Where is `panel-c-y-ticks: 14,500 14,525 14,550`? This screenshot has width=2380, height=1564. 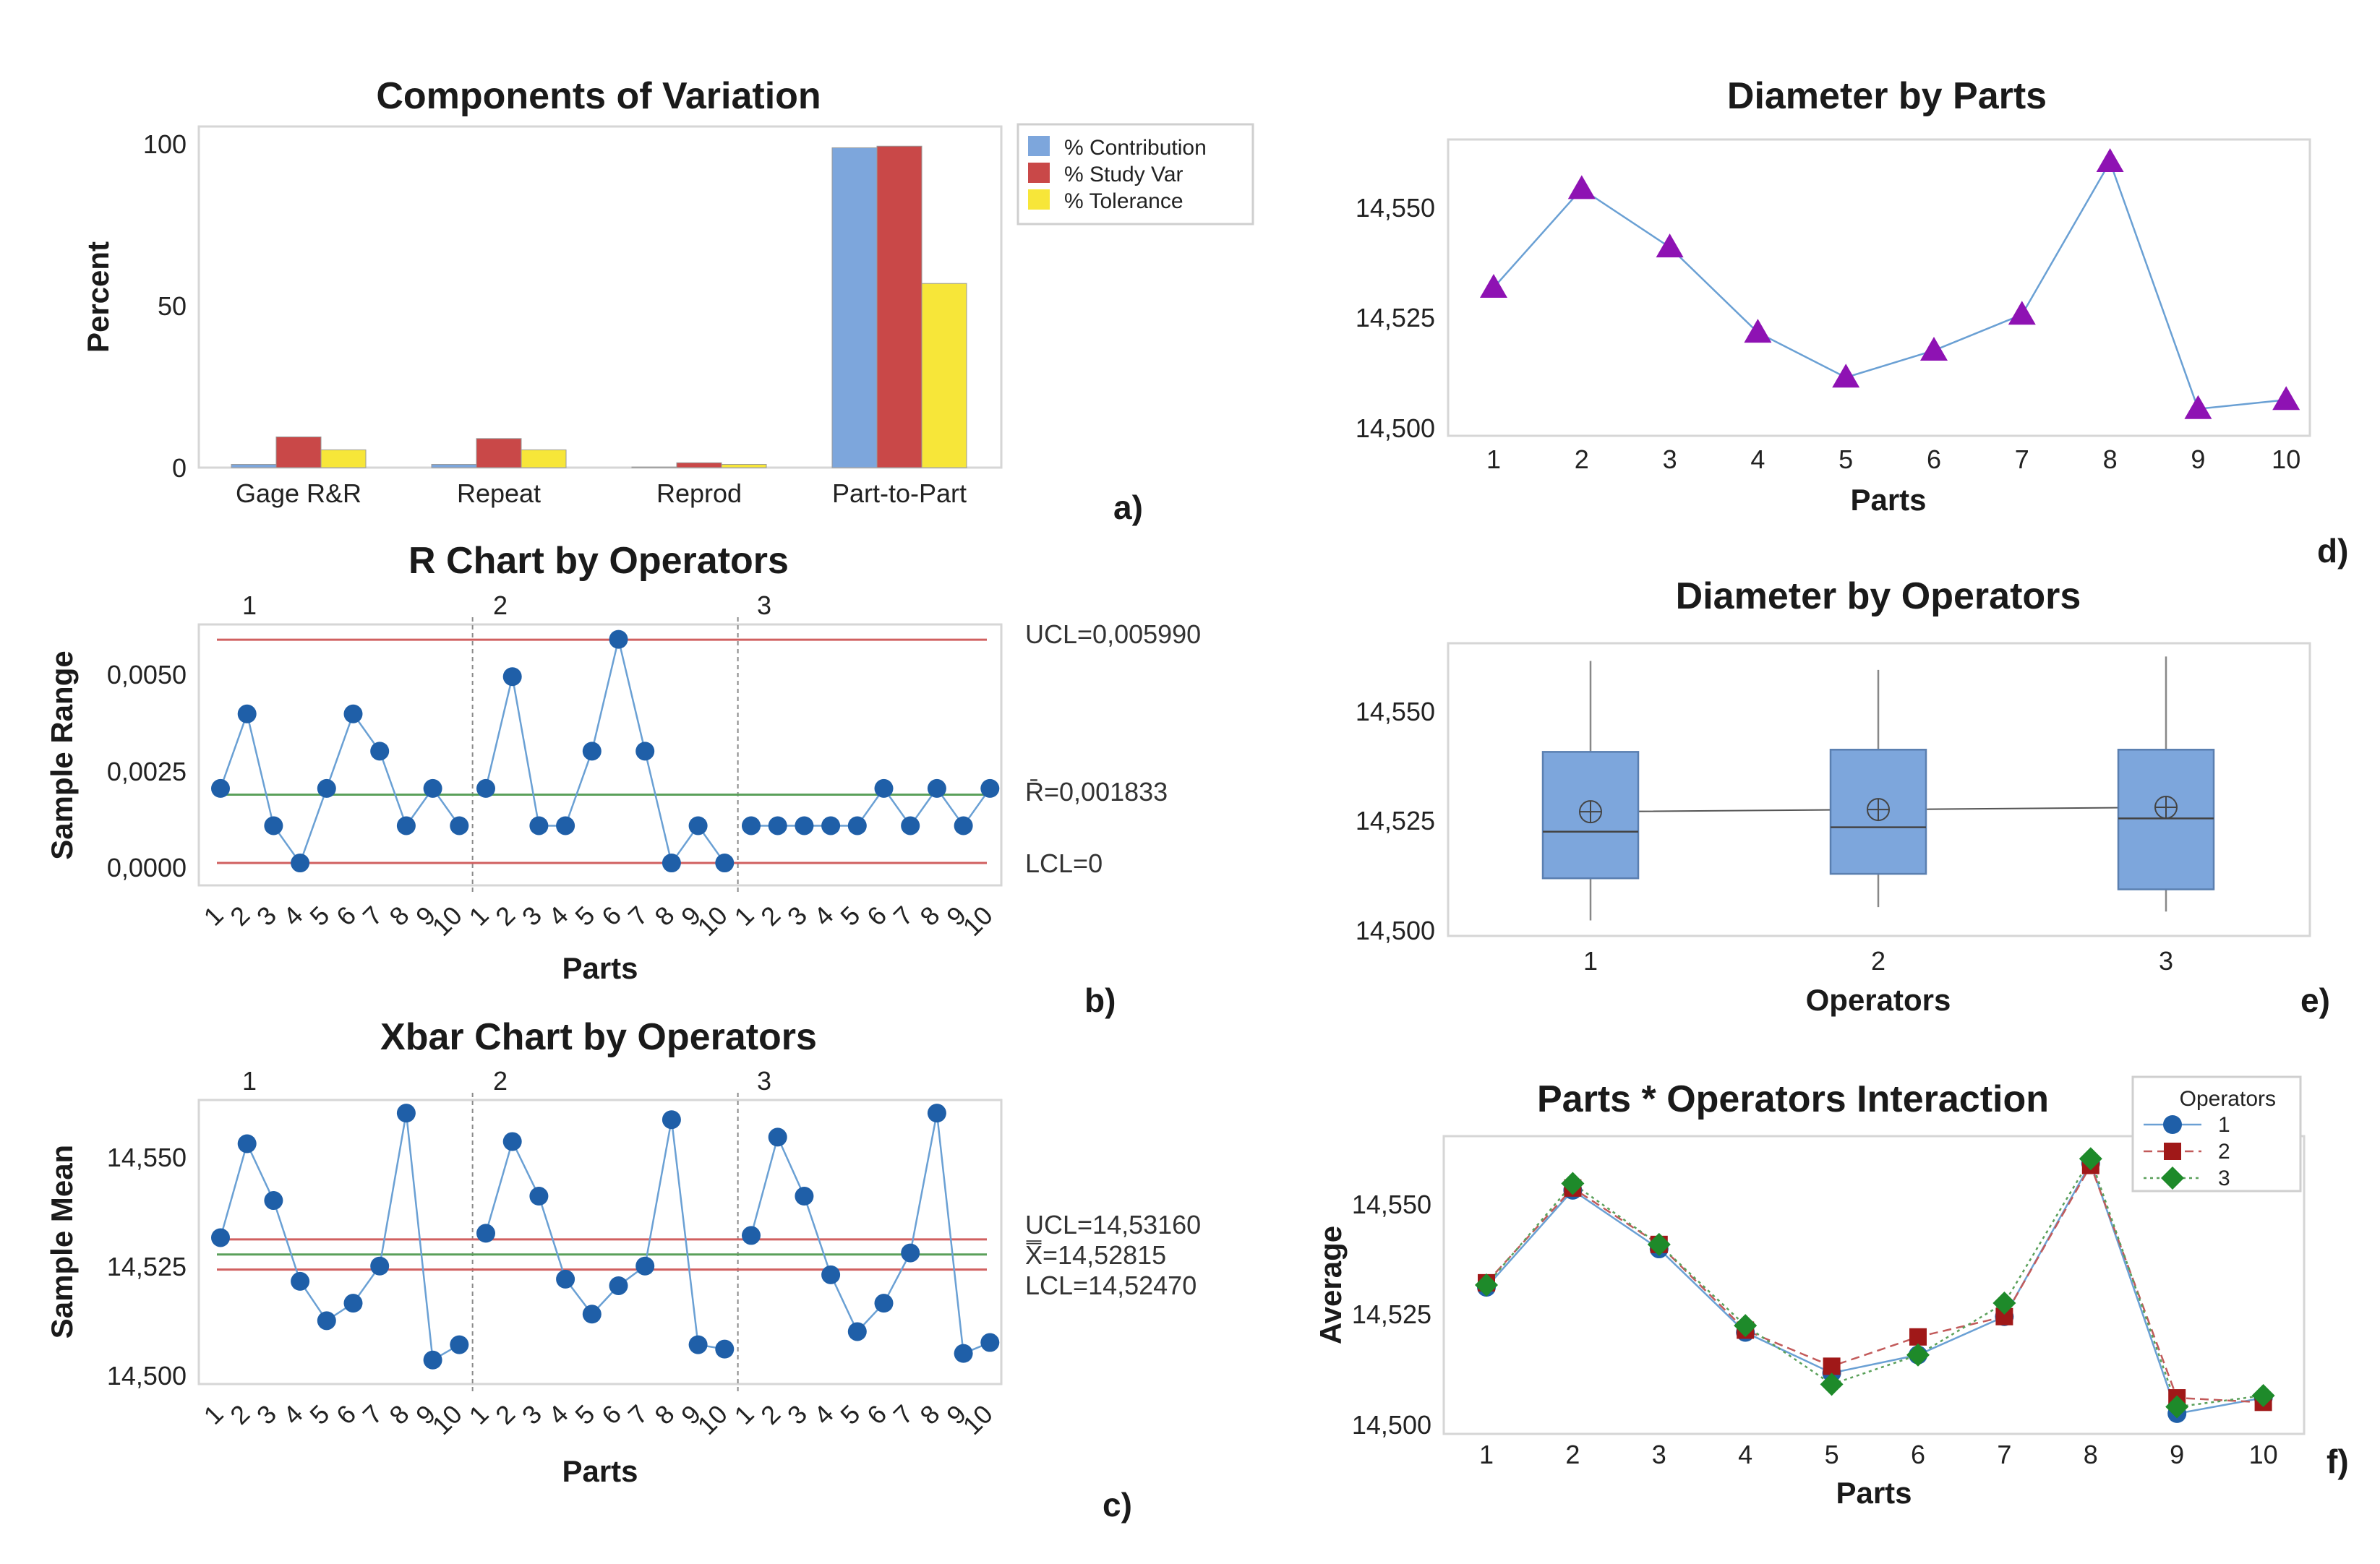
panel-c-y-ticks: 14,500 14,525 14,550 is located at coordinates (147, 1267).